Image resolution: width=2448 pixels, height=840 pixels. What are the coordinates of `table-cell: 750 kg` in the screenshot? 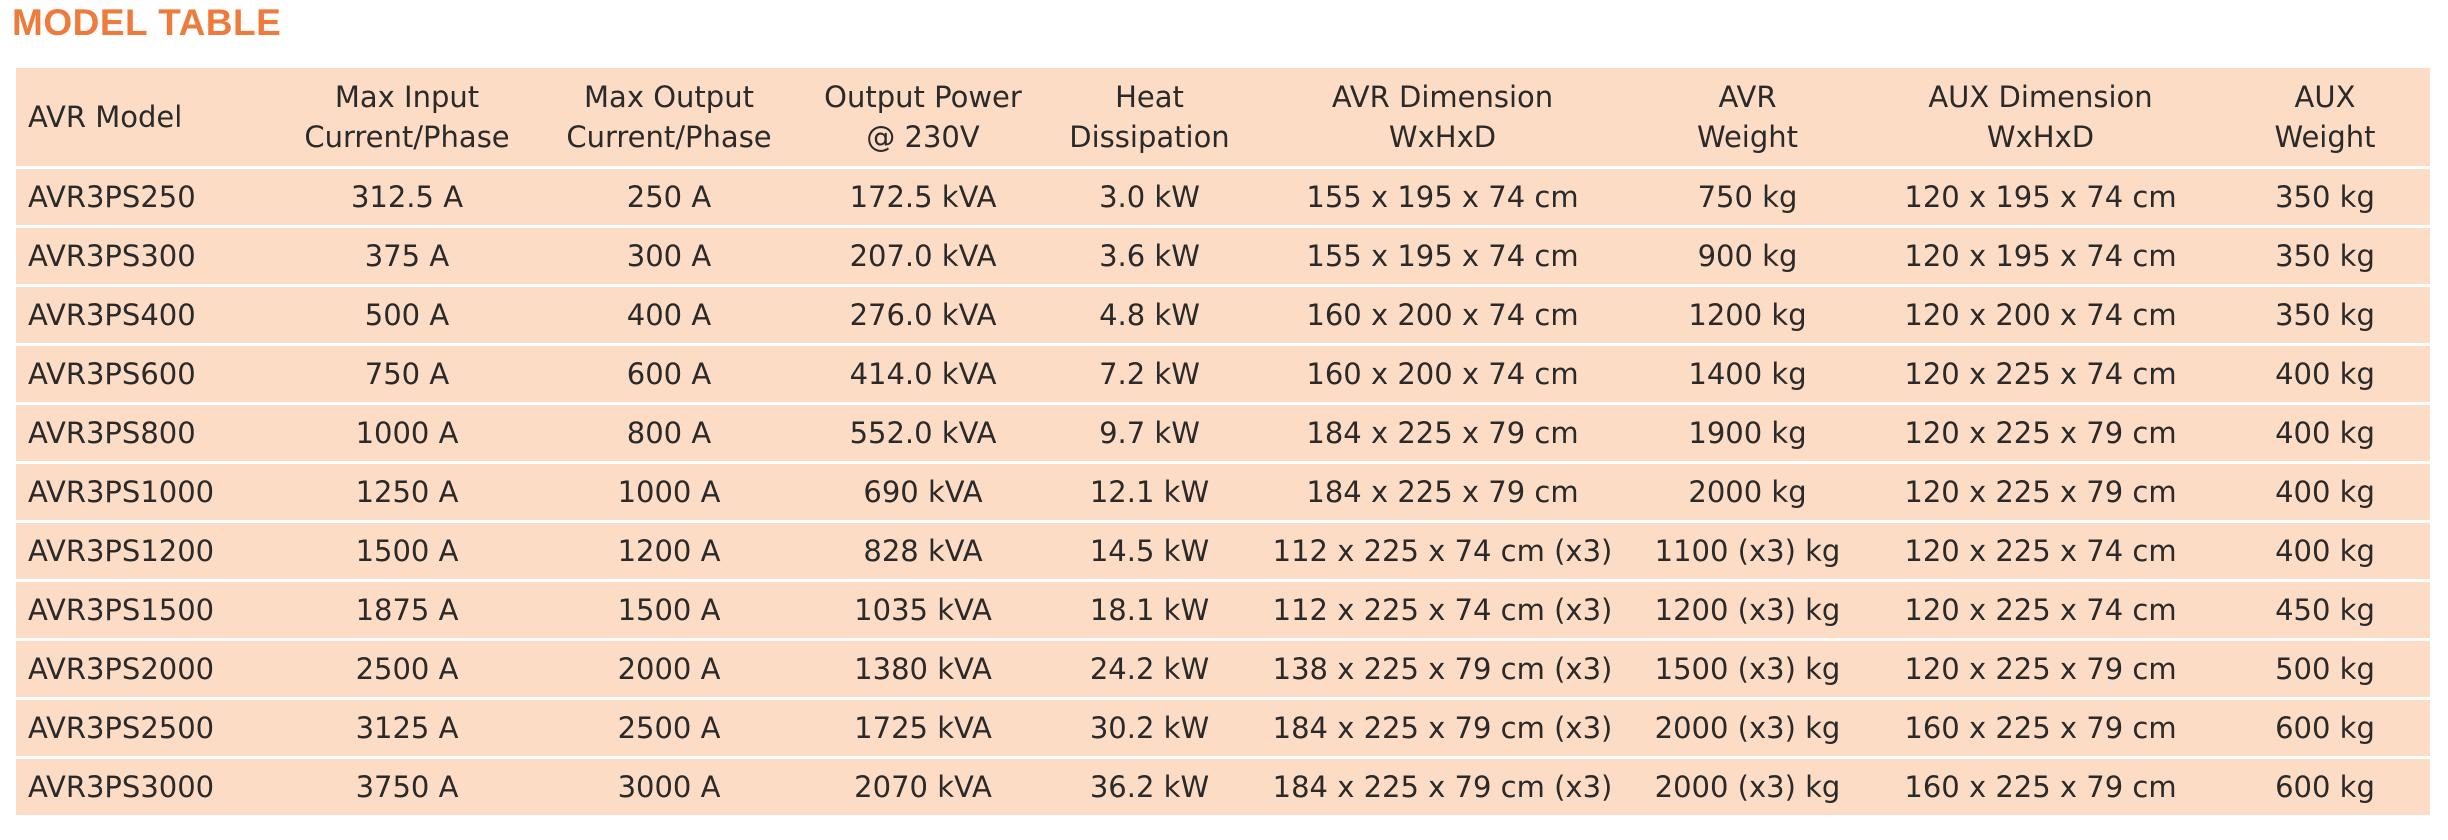 It's located at (1747, 197).